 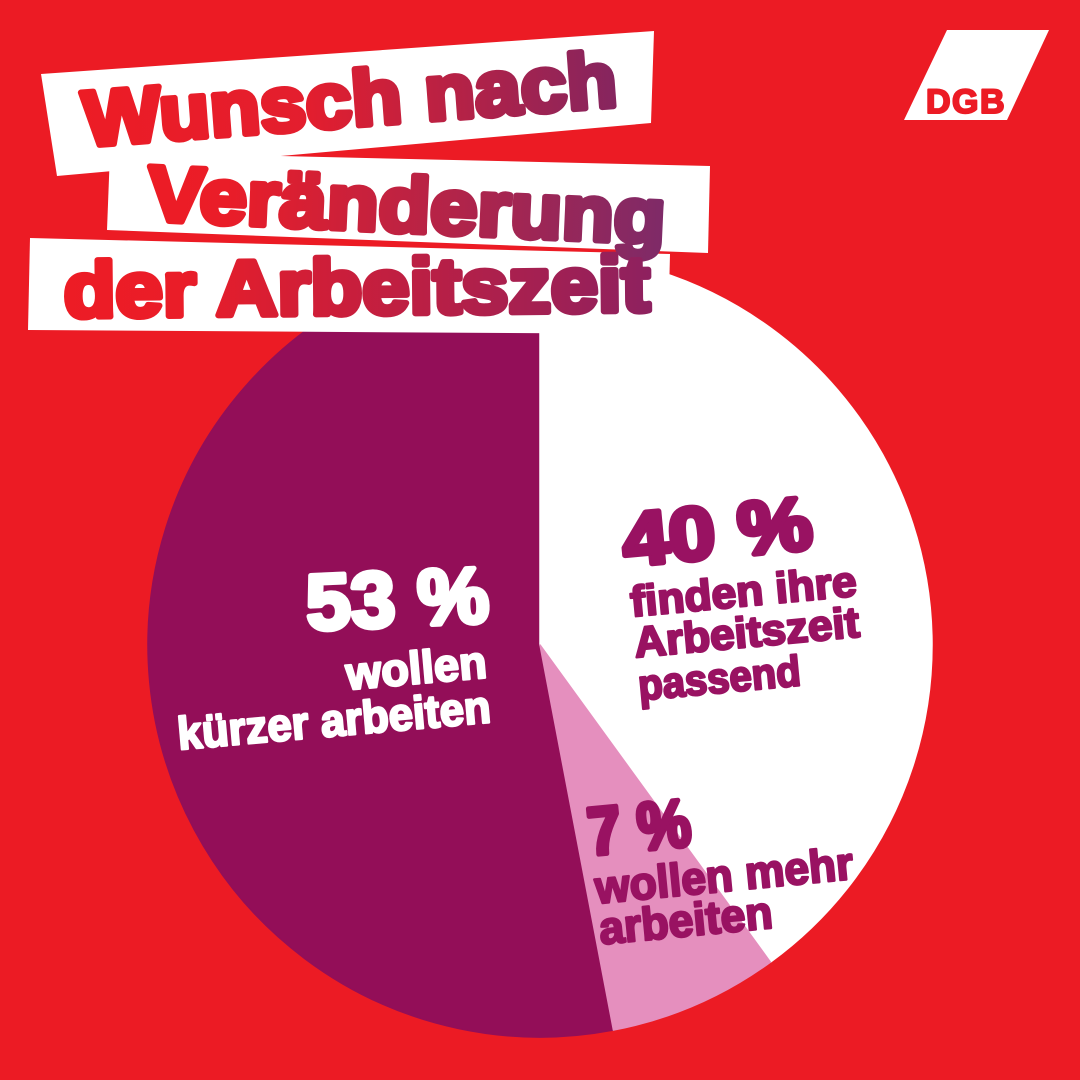 I want to click on pie-slice-7-percent, so click(x=655, y=837).